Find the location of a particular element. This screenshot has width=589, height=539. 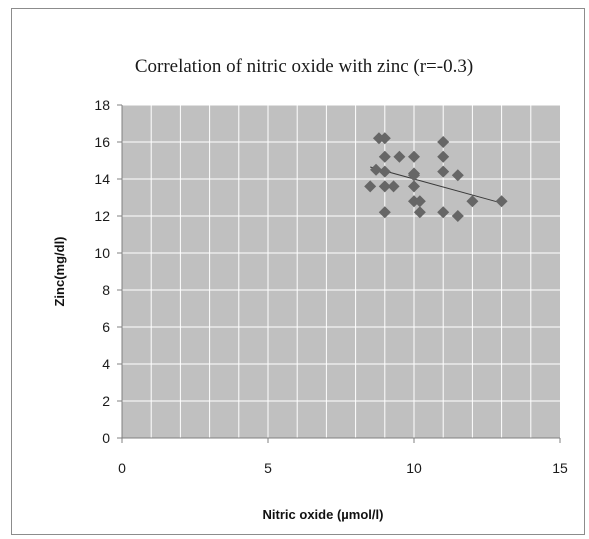

data-points is located at coordinates (436, 177).